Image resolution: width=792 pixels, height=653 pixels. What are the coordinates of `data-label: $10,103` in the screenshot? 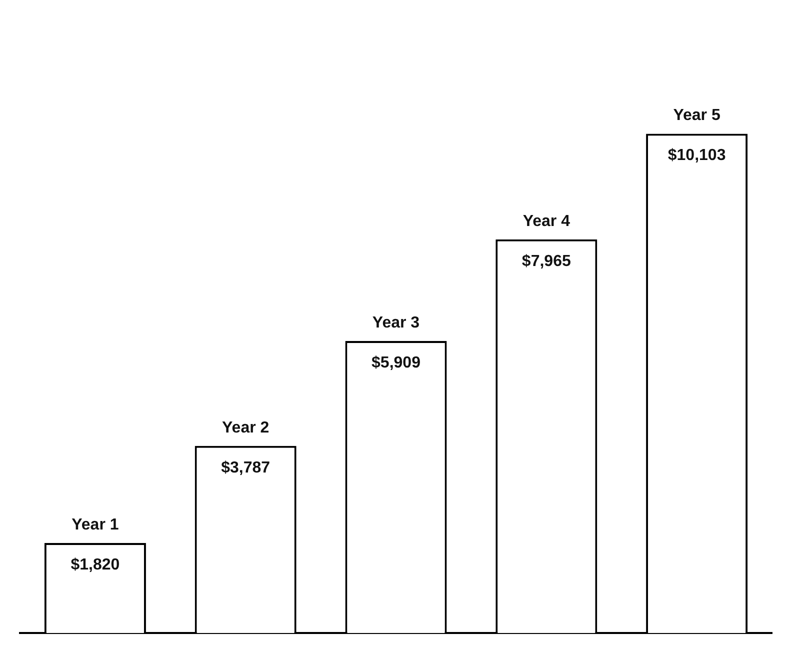 It's located at (697, 155).